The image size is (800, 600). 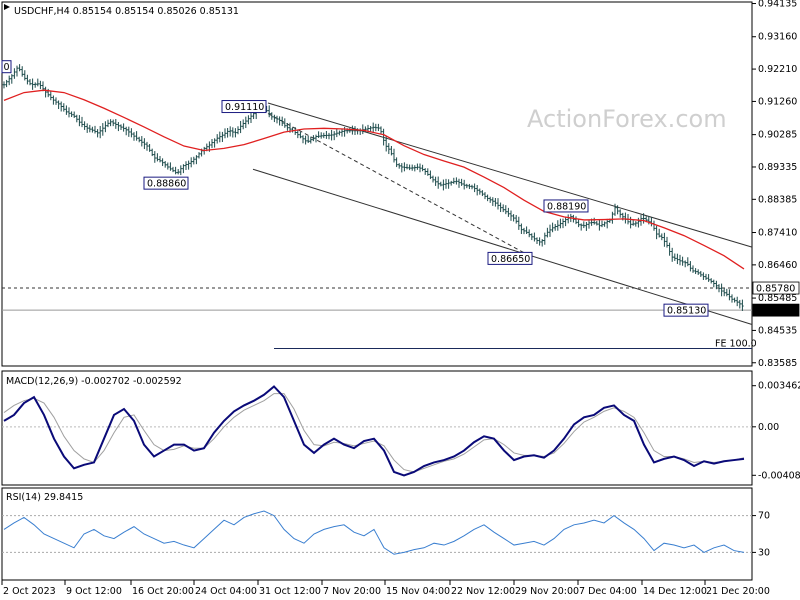 I want to click on macd-signal-line, so click(x=374, y=433).